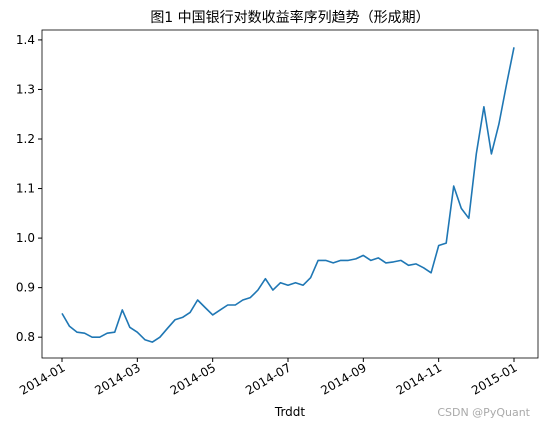 The image size is (546, 431). I want to click on x-tick-label: 2014-11, so click(419, 378).